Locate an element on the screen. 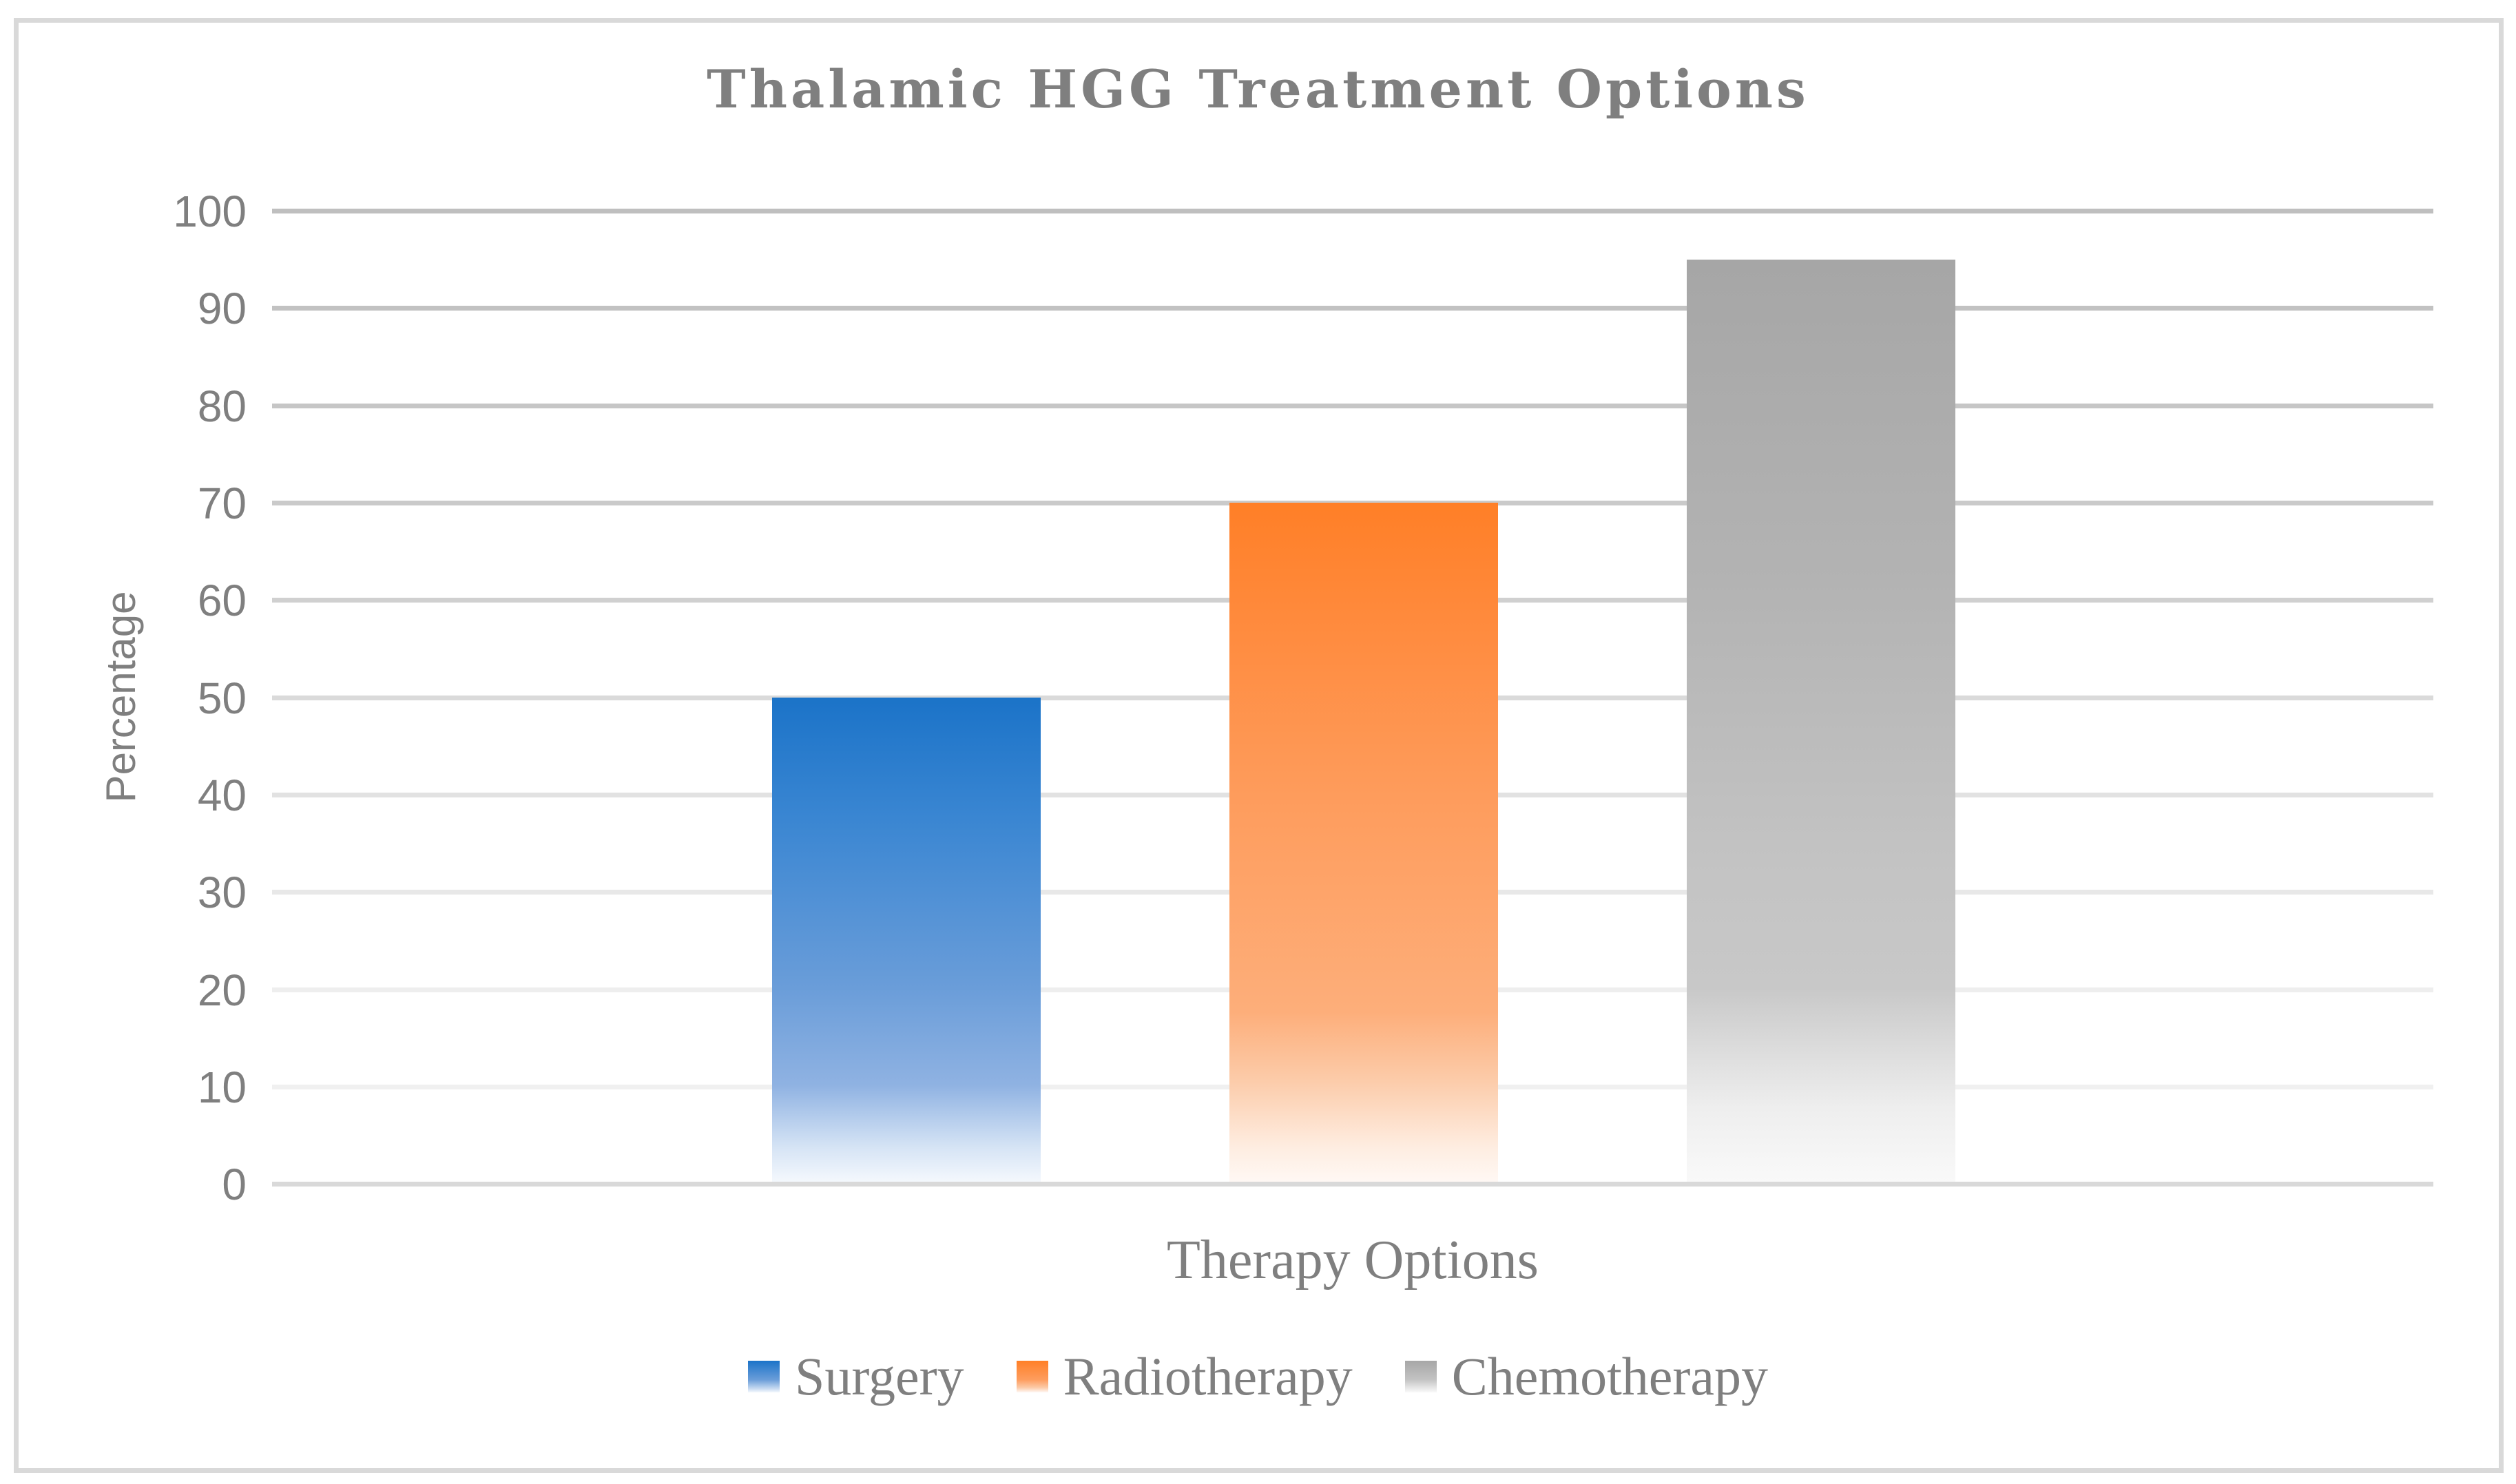 Image resolution: width=2516 pixels, height=1484 pixels. bar-radiotherapy is located at coordinates (1363, 843).